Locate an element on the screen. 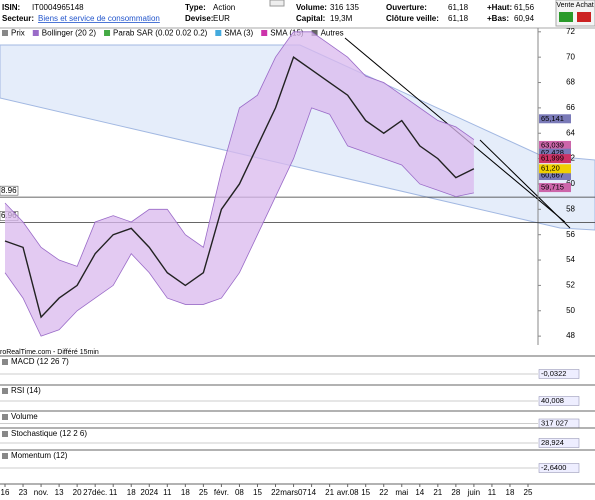 The image size is (595, 500). legend-label: SMA (3) is located at coordinates (238, 33).